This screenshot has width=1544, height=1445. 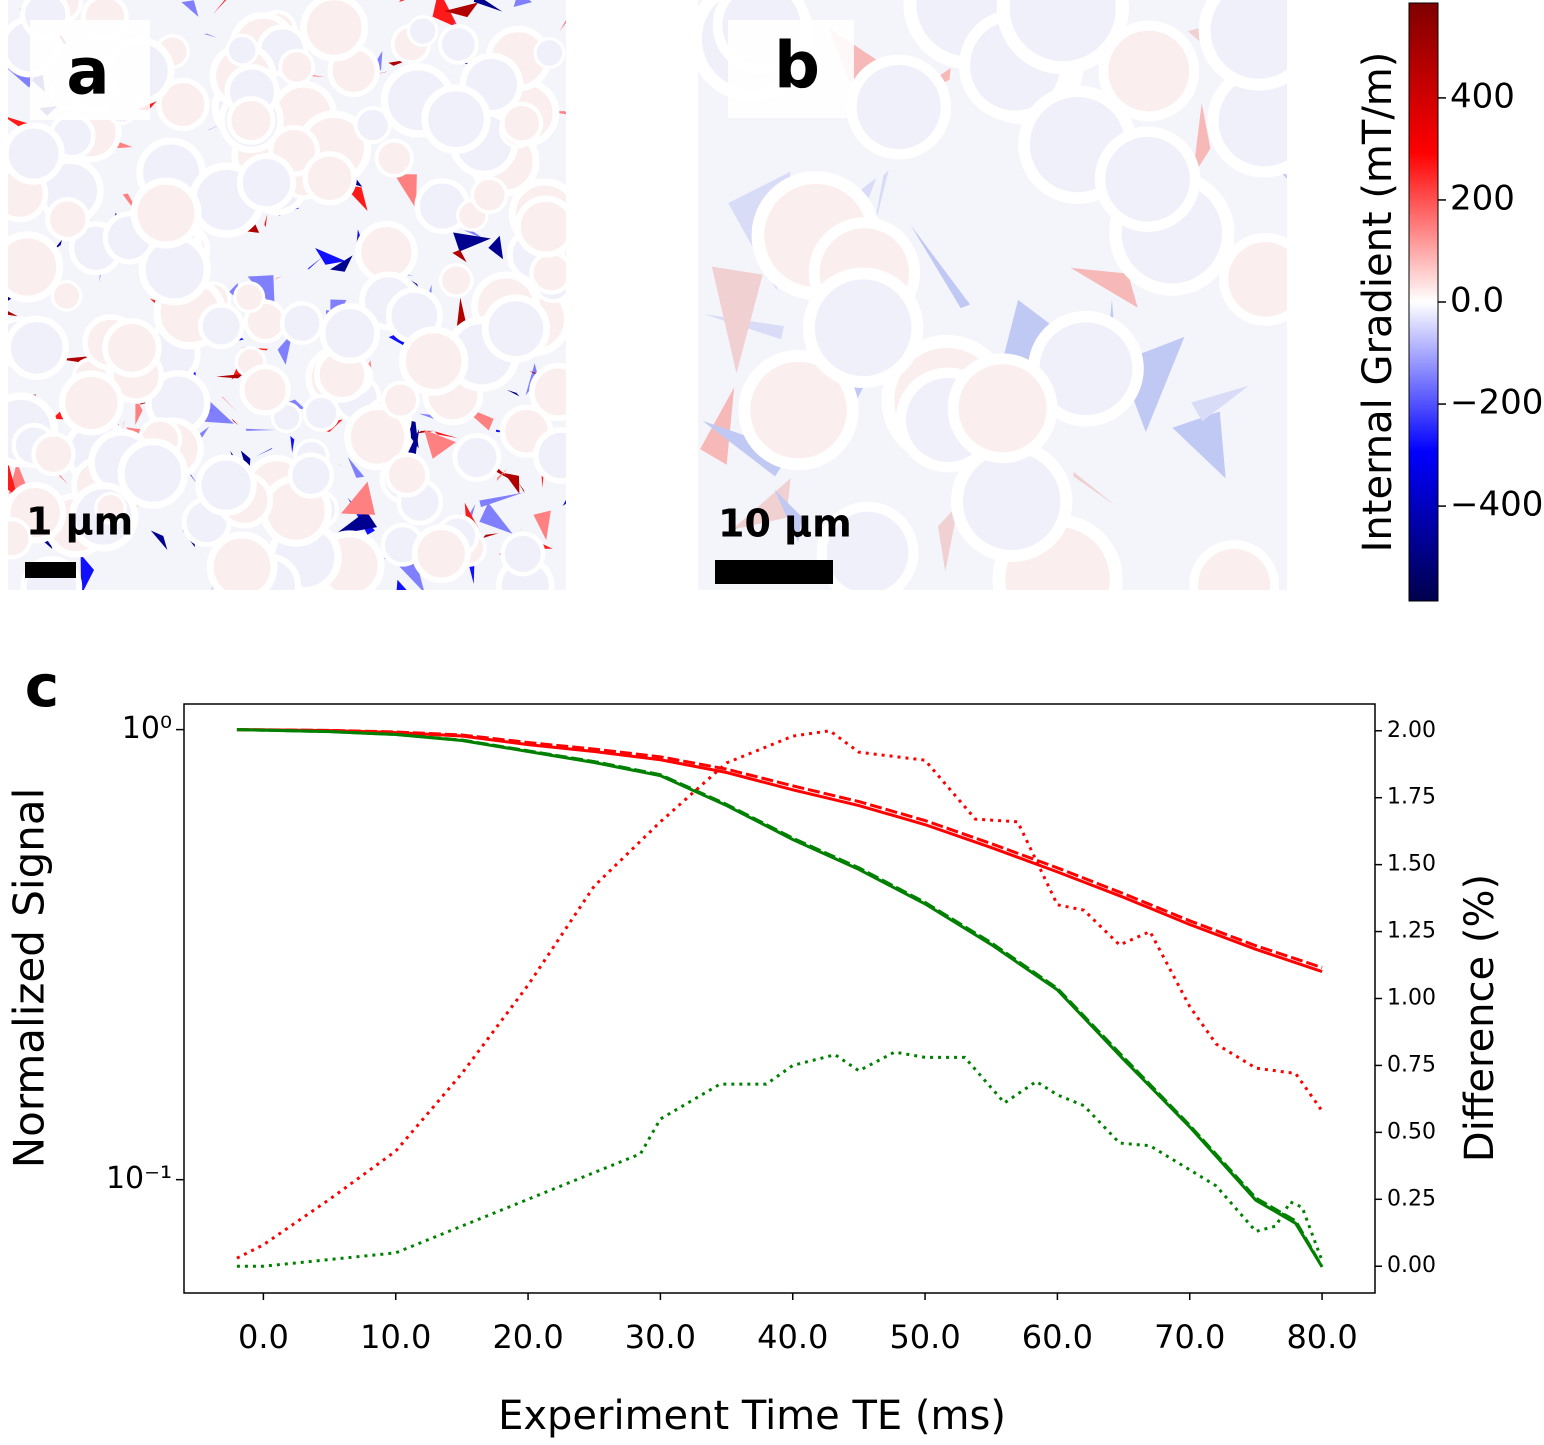 I want to click on x-tick-label: 40.0, so click(x=792, y=1337).